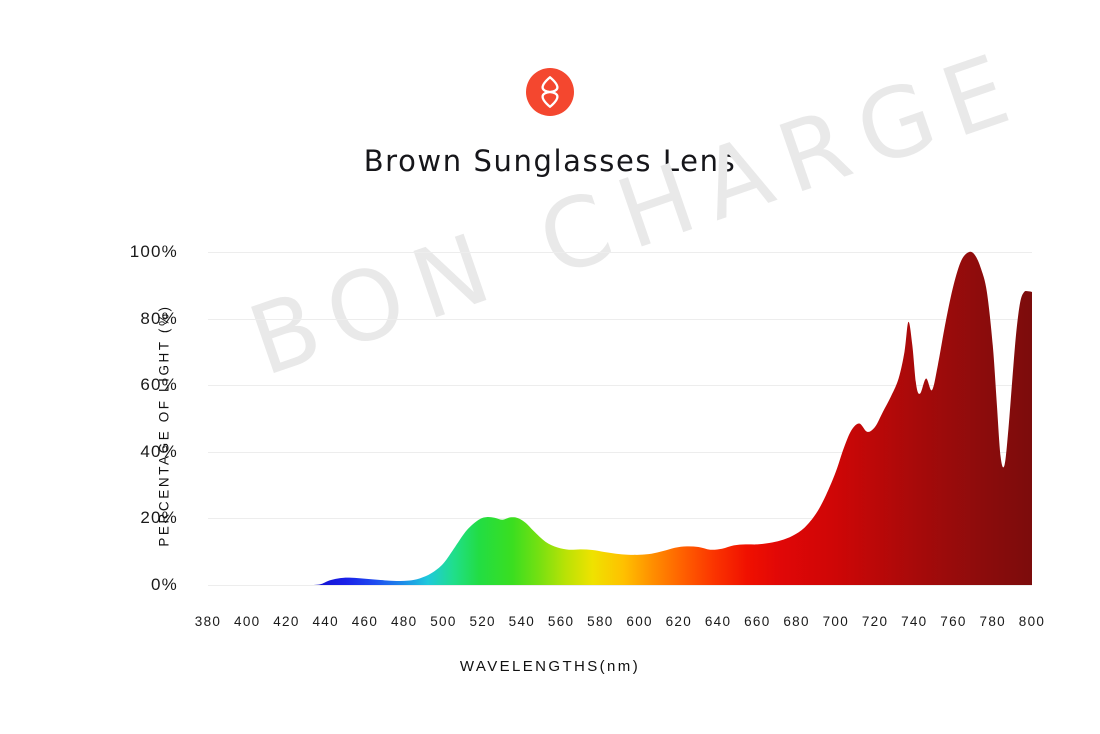  What do you see at coordinates (164, 584) in the screenshot?
I see `y-axis-tick-label: 0%` at bounding box center [164, 584].